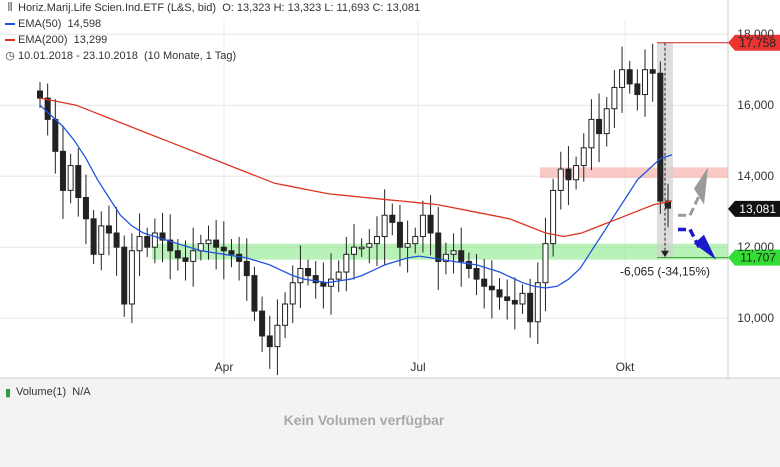  I want to click on ema200-swatch, so click(10, 40).